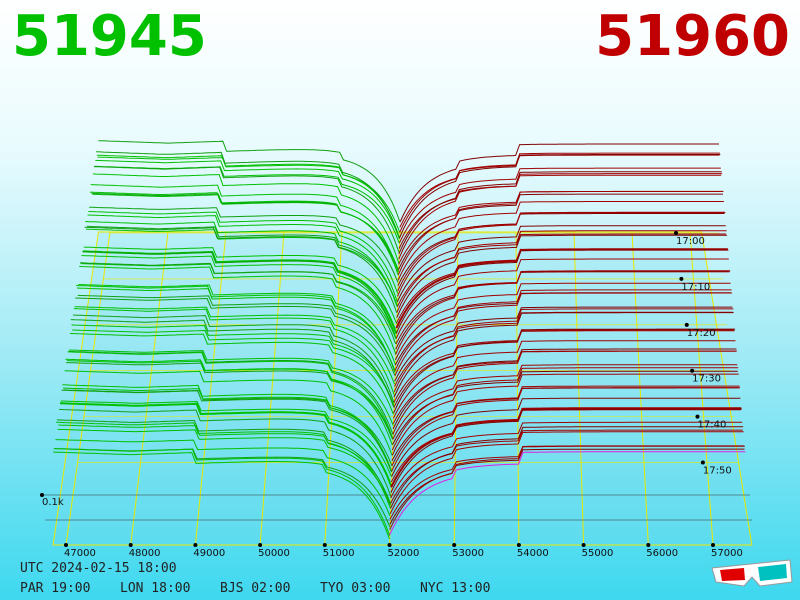  I want to click on zone-time: PAR 19:00, so click(55, 588).